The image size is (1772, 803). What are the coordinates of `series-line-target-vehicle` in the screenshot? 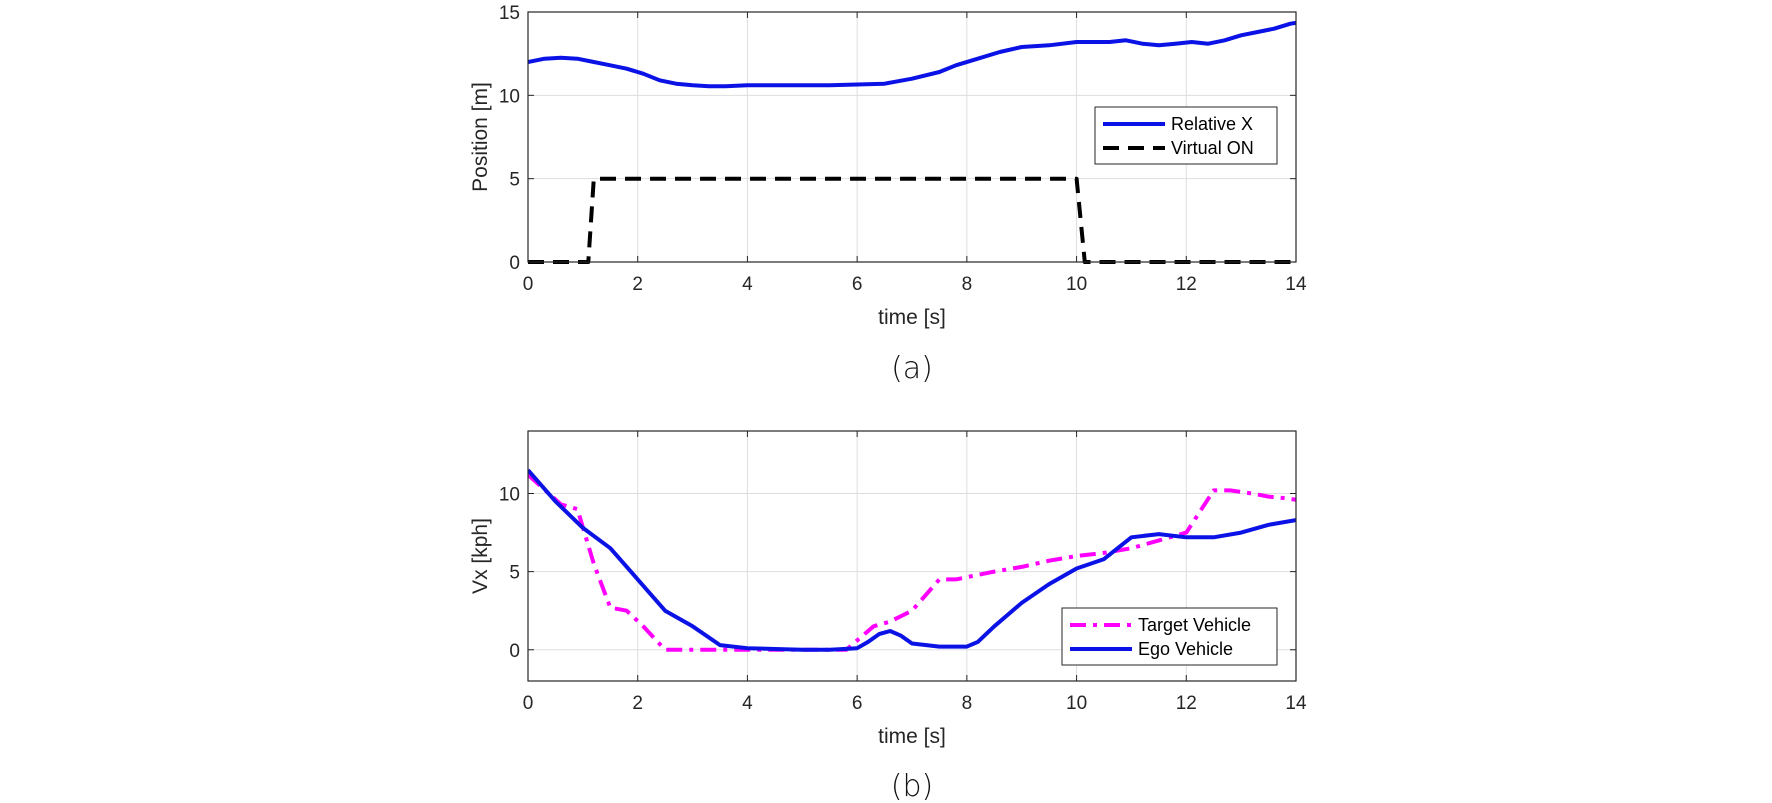 It's located at (912, 562).